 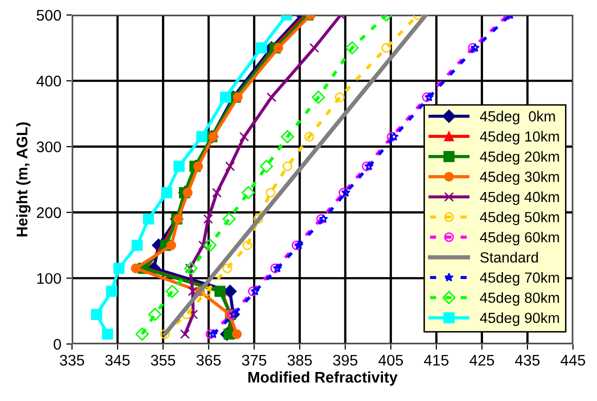 I want to click on legend-label: 45deg 50km, so click(x=519, y=219).